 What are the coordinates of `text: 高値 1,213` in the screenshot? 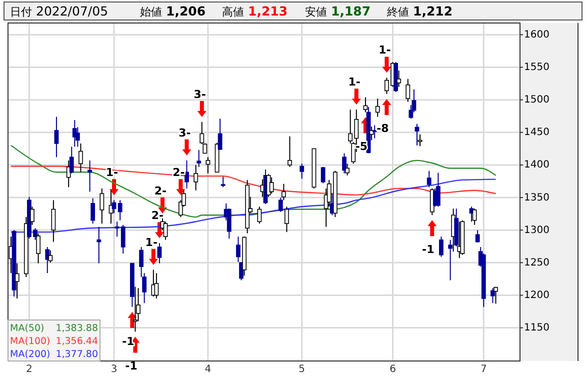 It's located at (255, 11).